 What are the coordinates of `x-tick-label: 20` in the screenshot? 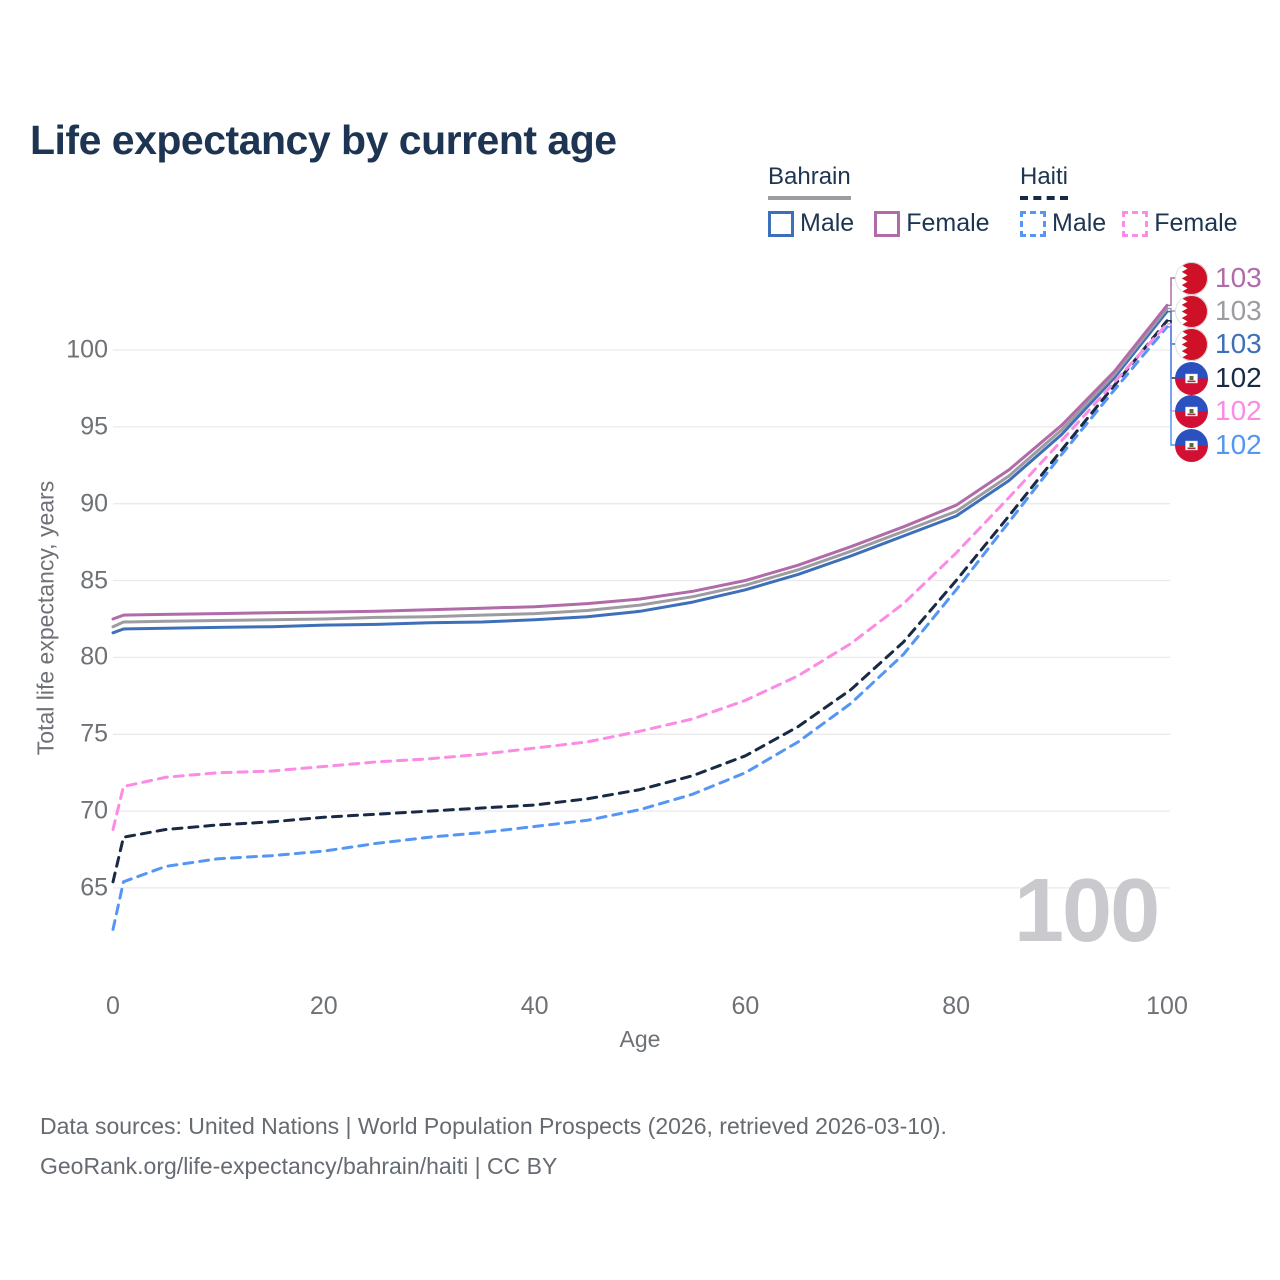 It's located at (323, 1006).